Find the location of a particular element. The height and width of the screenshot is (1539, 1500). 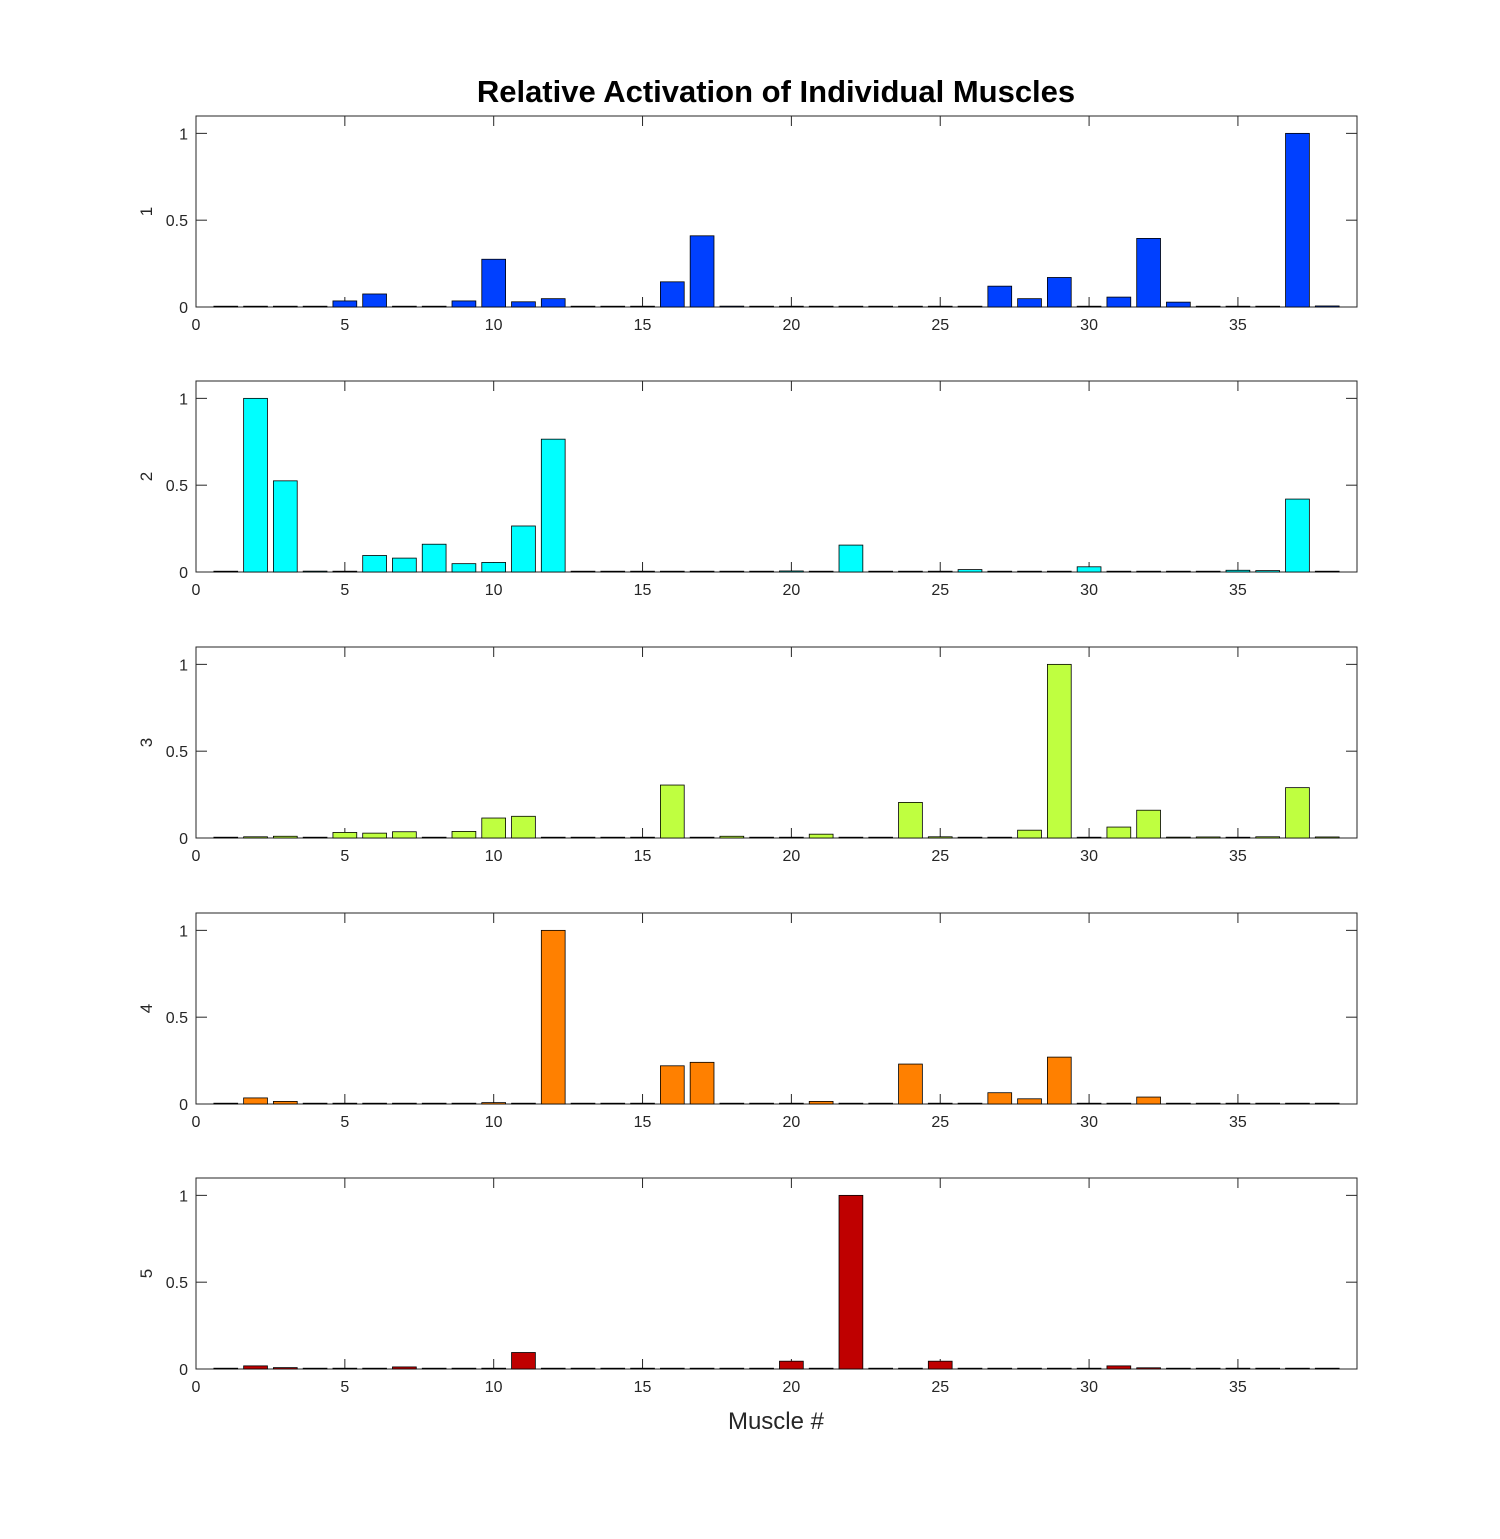

y-tick-label: 0 is located at coordinates (183, 573).